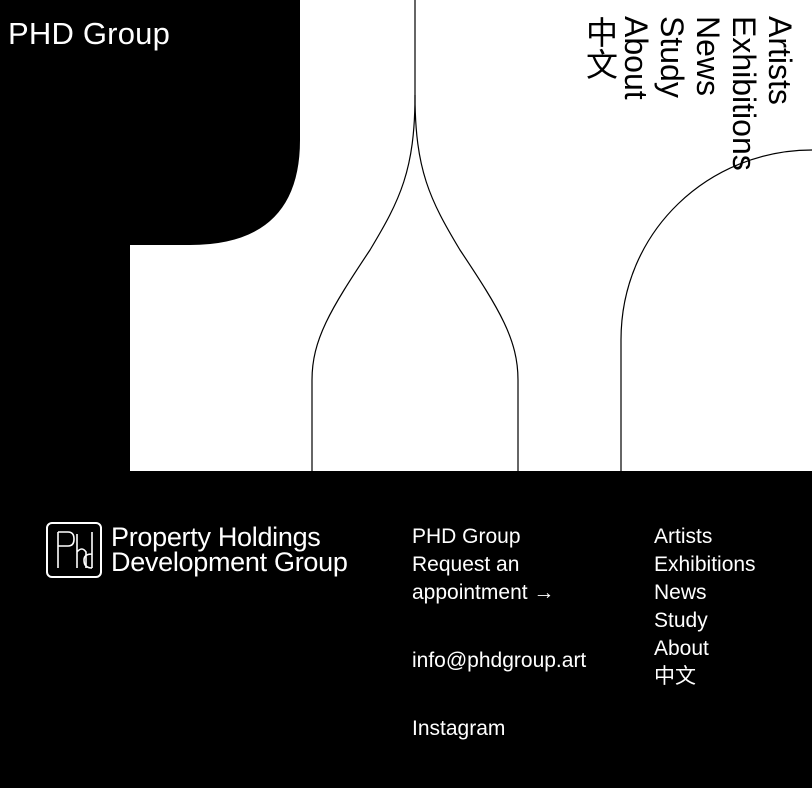 The image size is (812, 788). I want to click on footer-nav-artists: Artists, so click(683, 536).